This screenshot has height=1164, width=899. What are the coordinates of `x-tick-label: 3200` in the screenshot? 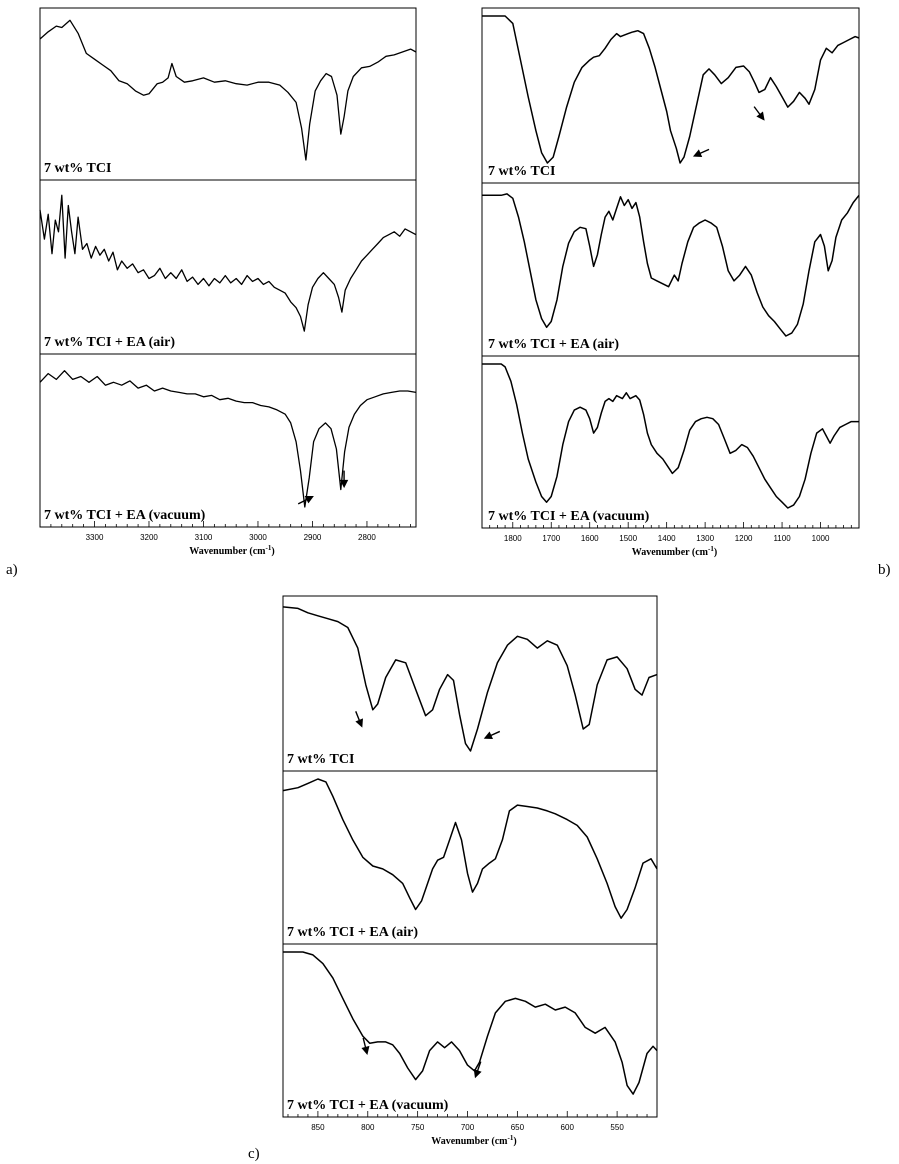 It's located at (149, 537).